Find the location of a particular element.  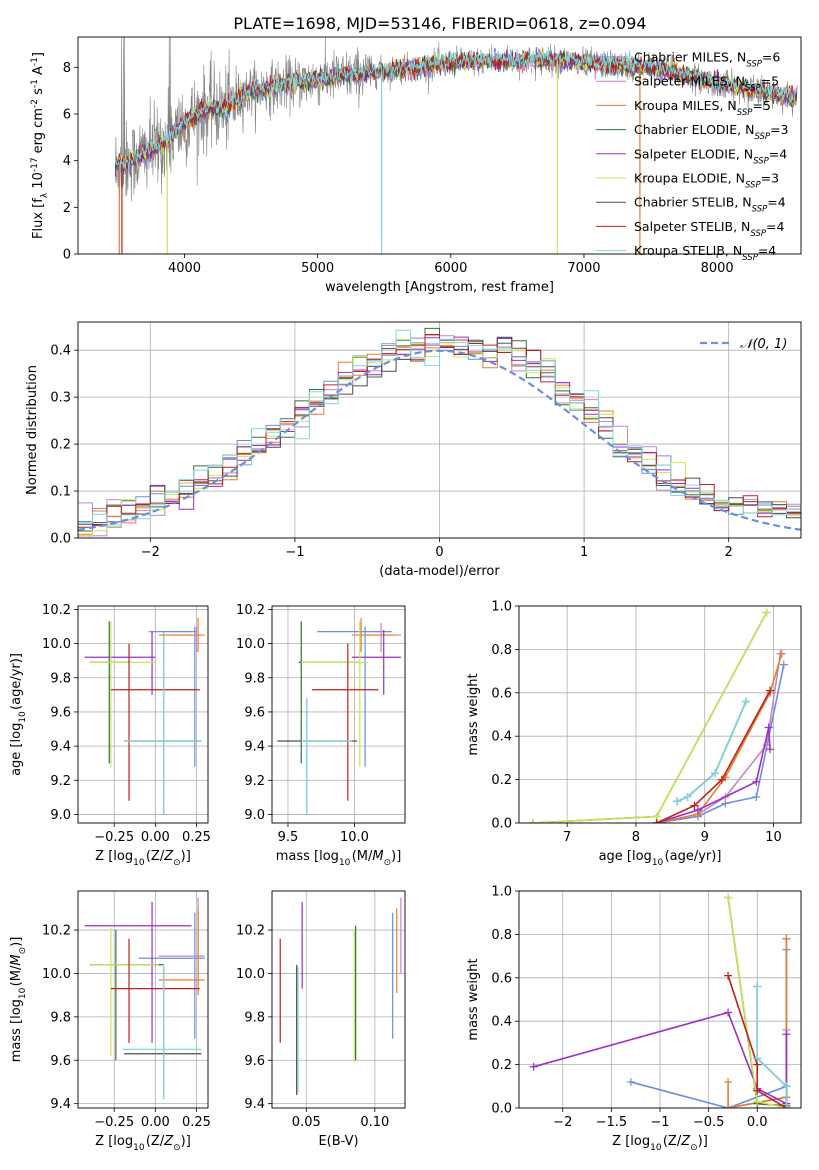

mass_vs_ebv-axes: 0.05 0.10 9.4 9.6 9.8 10.0 10.2 is located at coordinates (321, 1010).